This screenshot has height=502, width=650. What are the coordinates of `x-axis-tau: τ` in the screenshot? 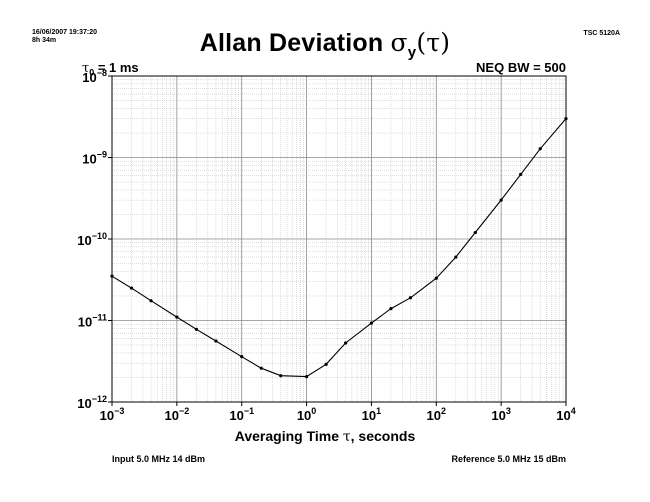 It's located at (346, 437).